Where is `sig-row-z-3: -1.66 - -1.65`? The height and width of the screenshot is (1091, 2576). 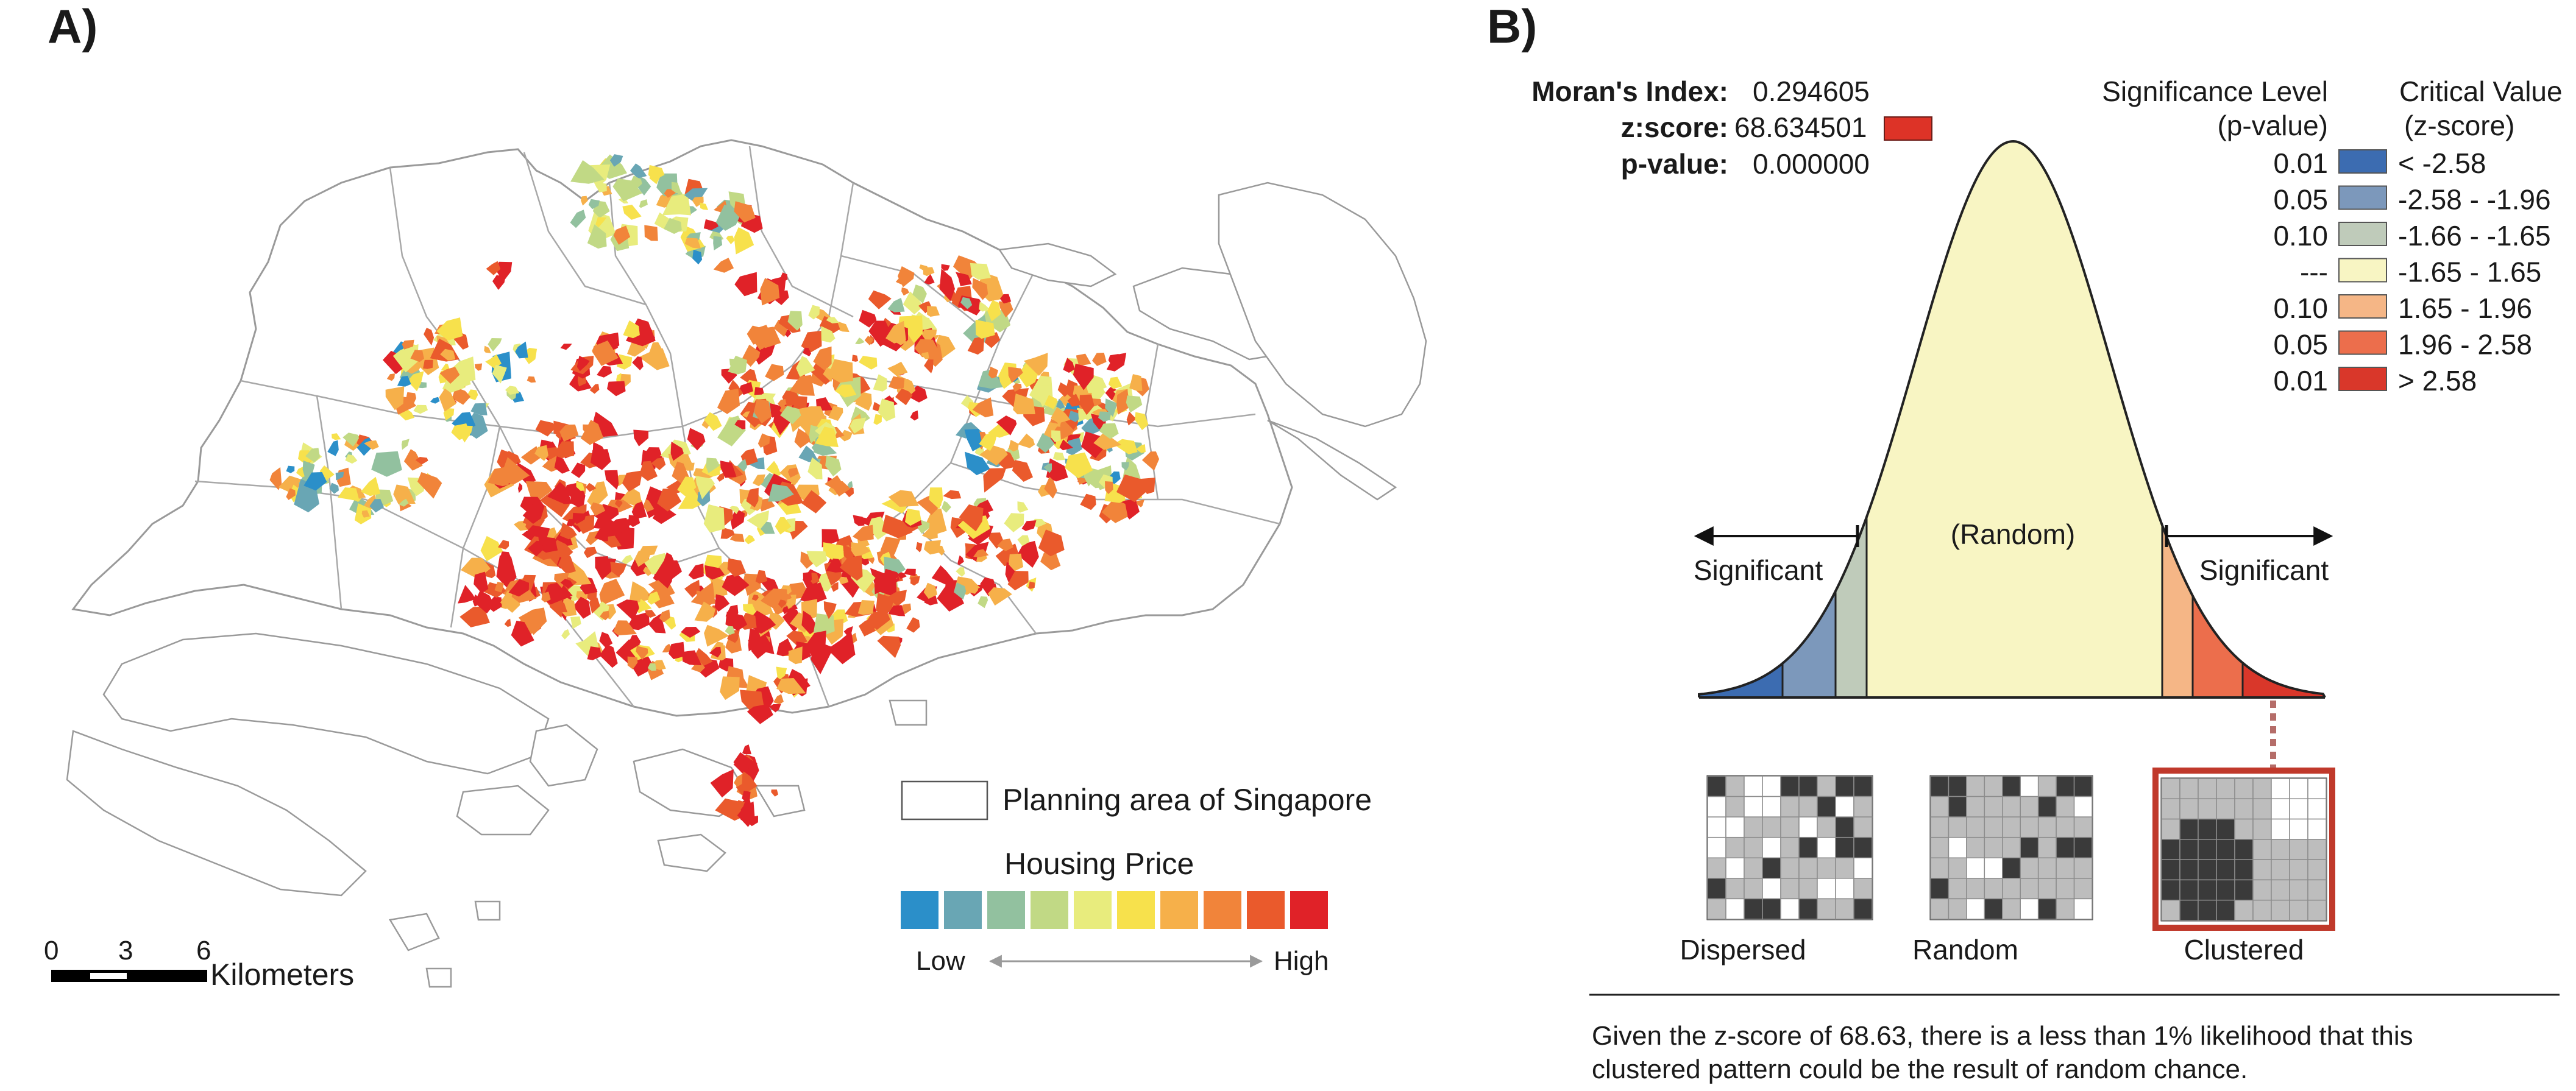
sig-row-z-3: -1.66 - -1.65 is located at coordinates (2475, 236).